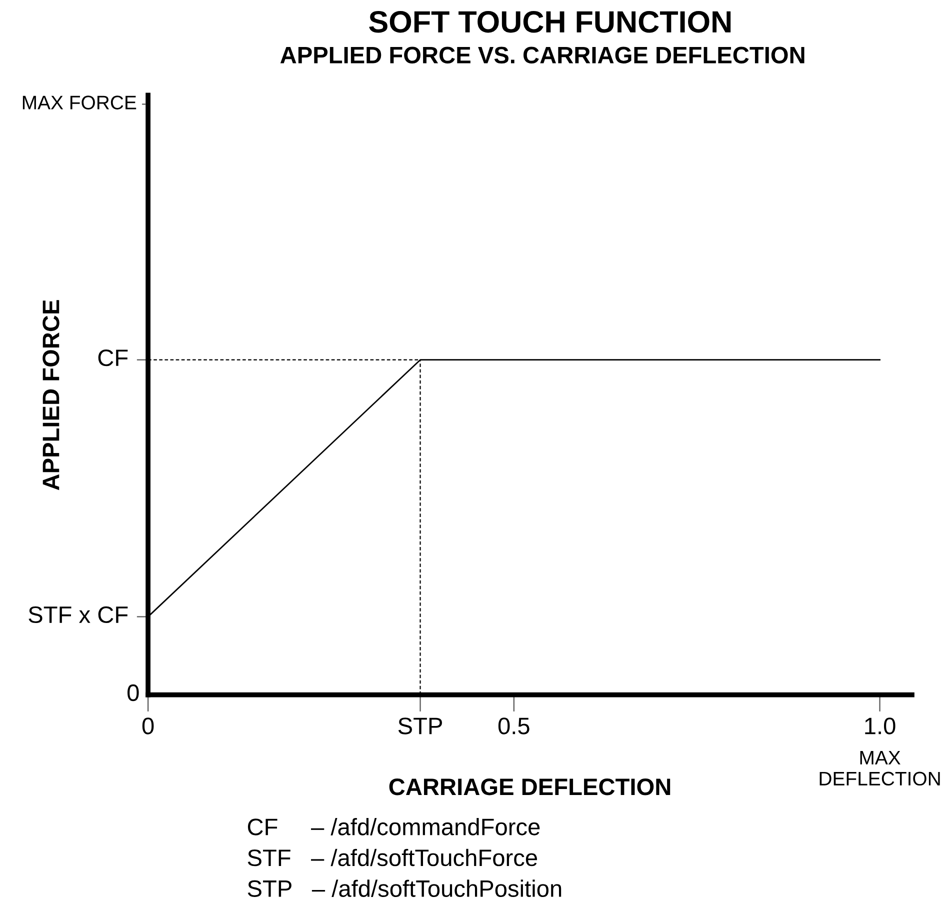 Image resolution: width=949 pixels, height=907 pixels. What do you see at coordinates (51, 395) in the screenshot?
I see `y-axis-title: APPLIED FORCE` at bounding box center [51, 395].